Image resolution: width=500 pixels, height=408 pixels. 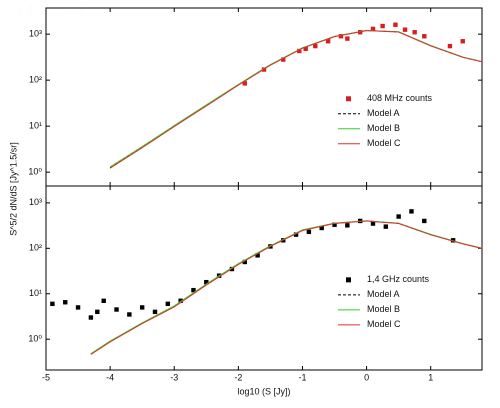 What do you see at coordinates (13, 189) in the screenshot?
I see `y-axis-label: S^5/2 dN/dS [Jy^1.5/sr]` at bounding box center [13, 189].